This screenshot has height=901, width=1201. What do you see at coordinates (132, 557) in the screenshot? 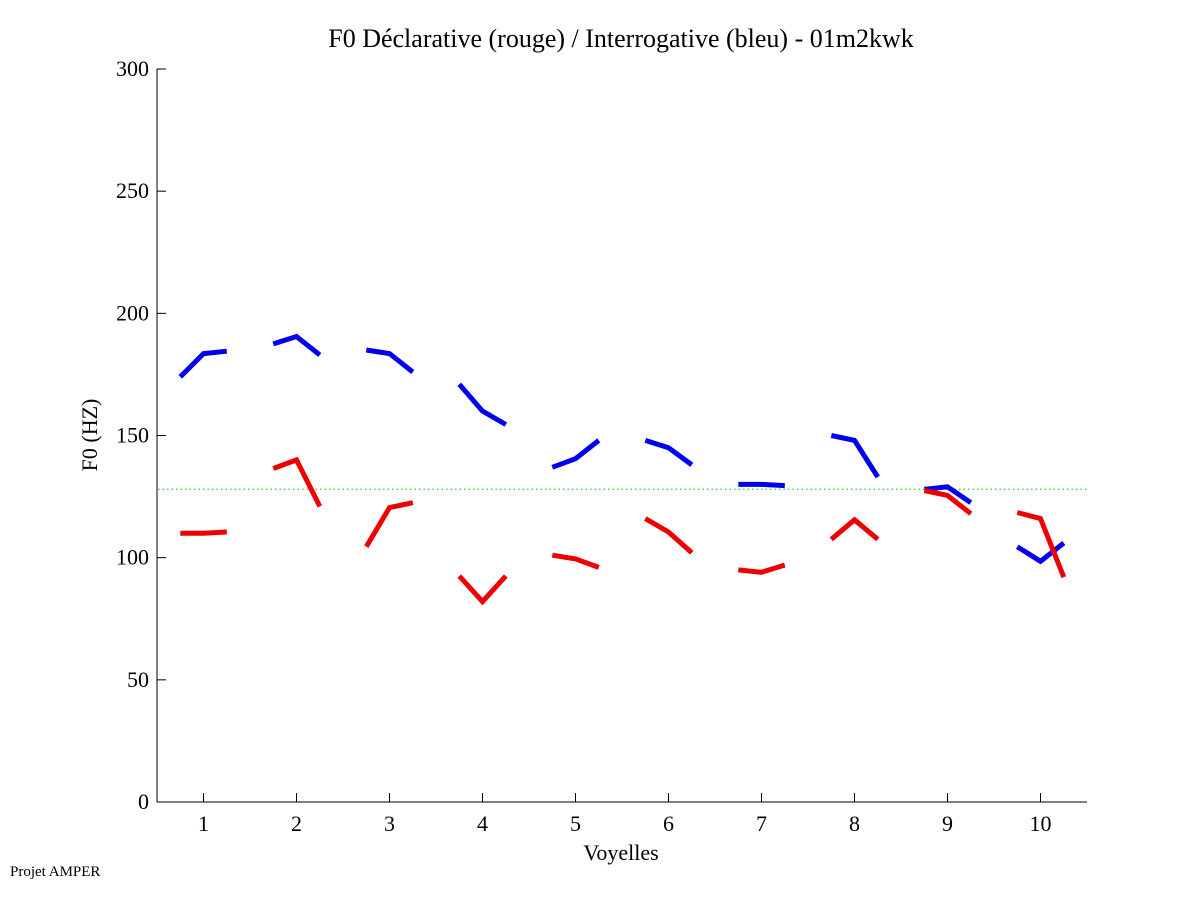
I see `y-tick-label: 100` at bounding box center [132, 557].